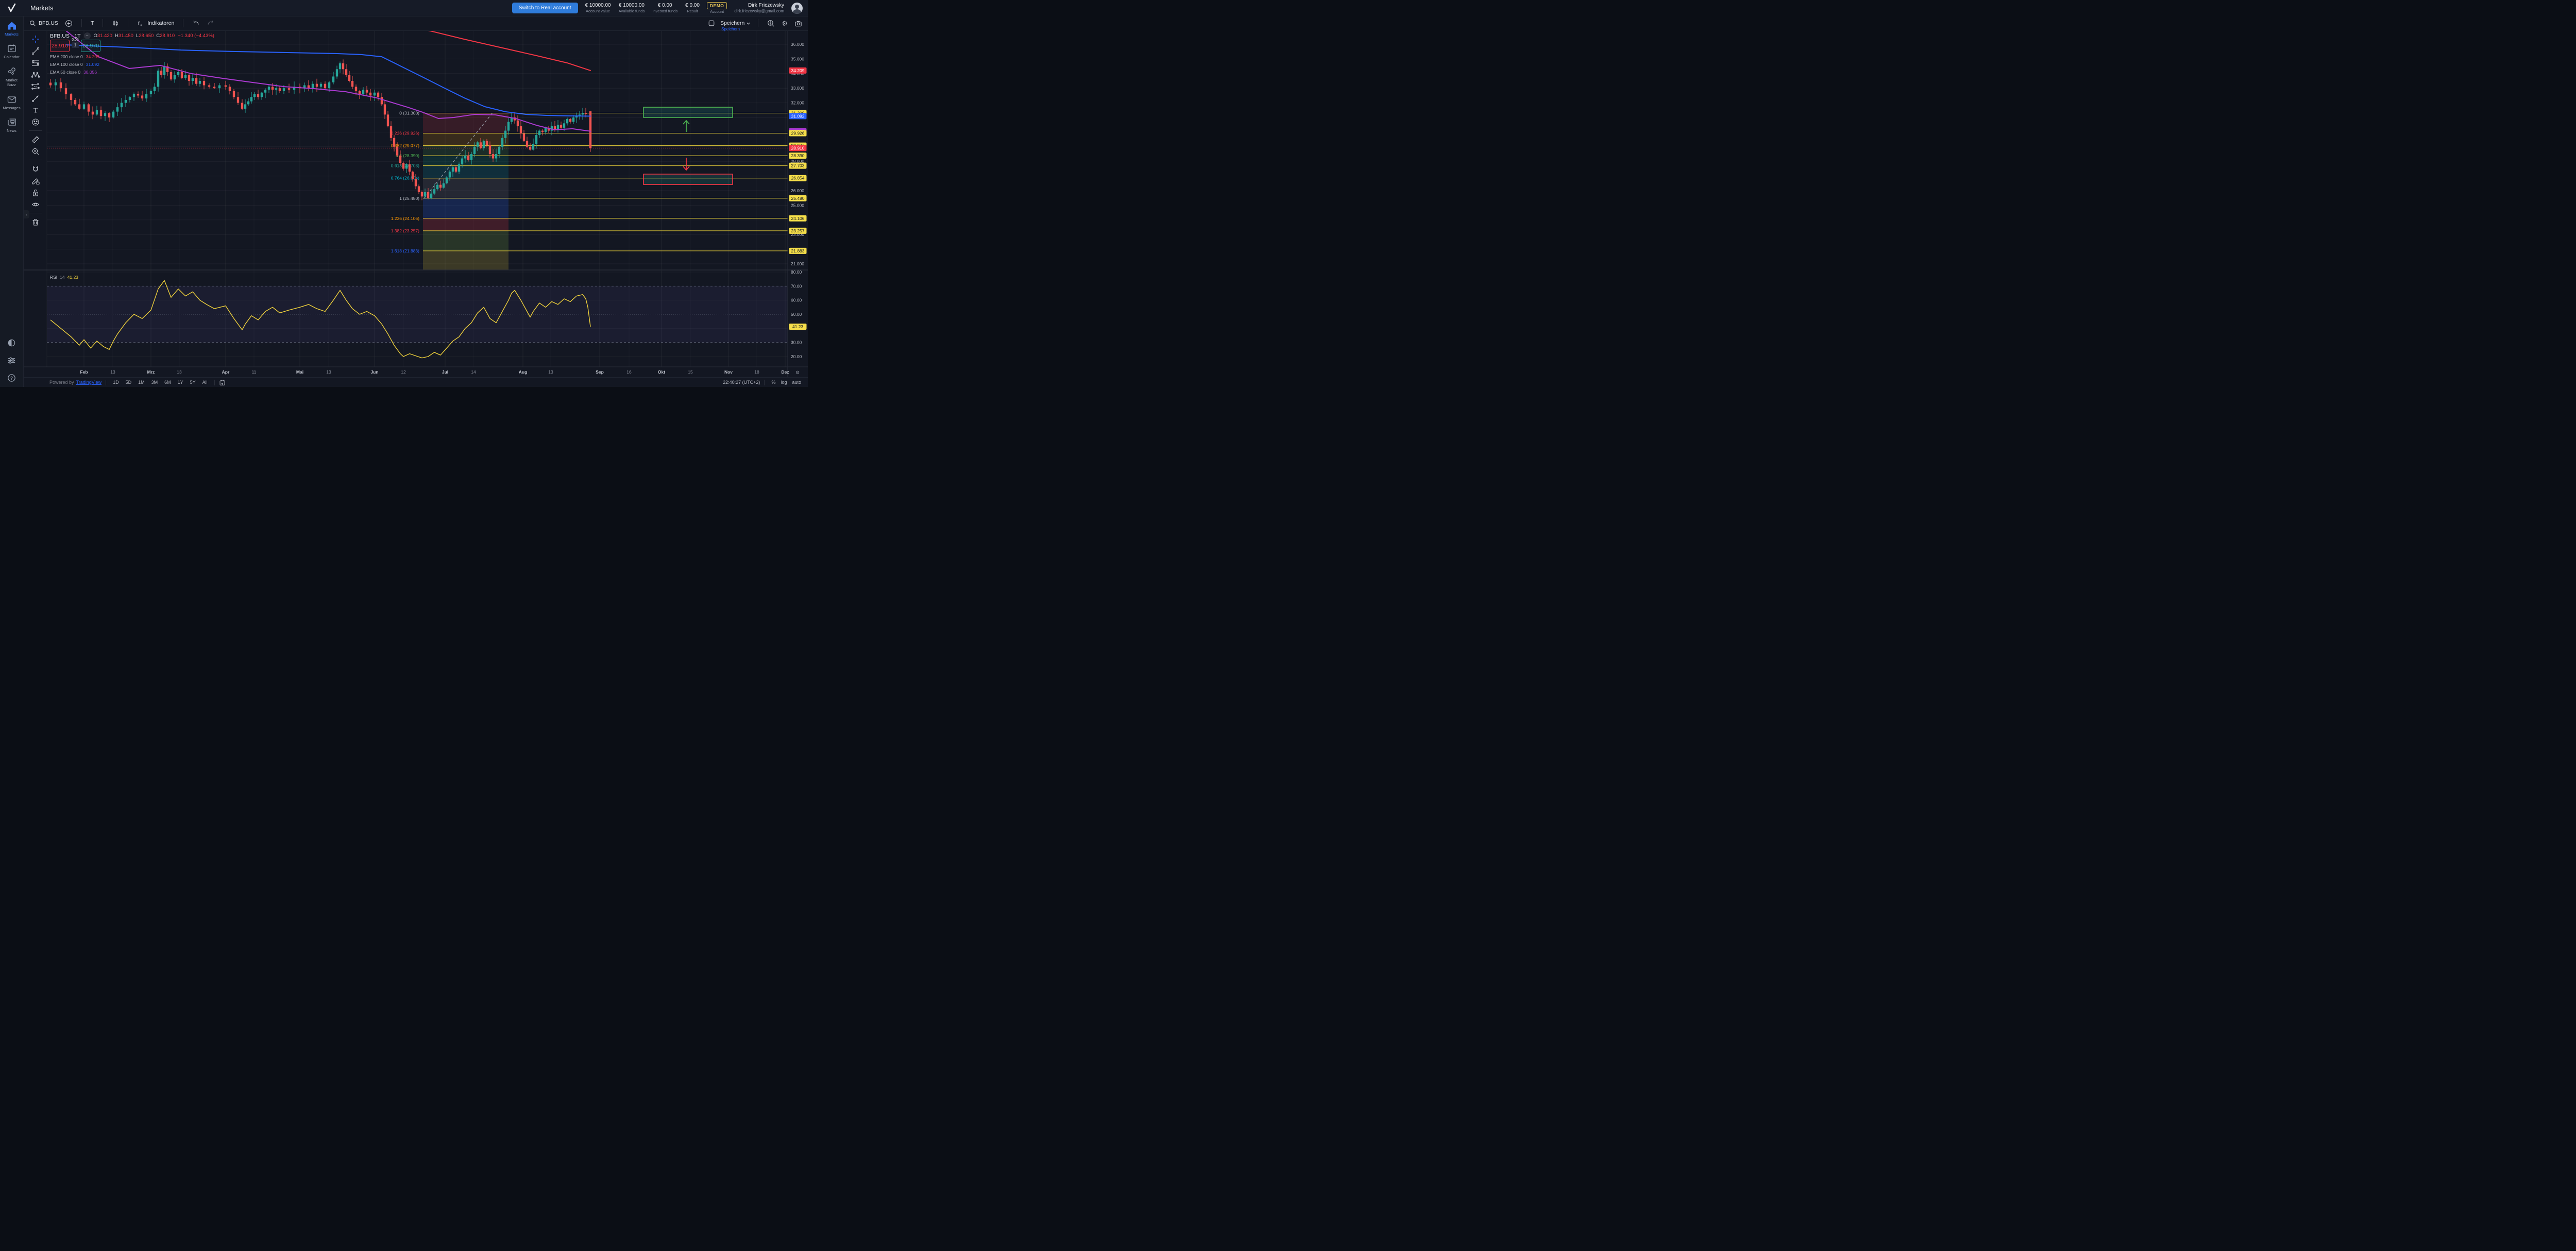 The height and width of the screenshot is (1251, 2576). What do you see at coordinates (26, 214) in the screenshot?
I see `toolbar-collapse-handle: ‹` at bounding box center [26, 214].